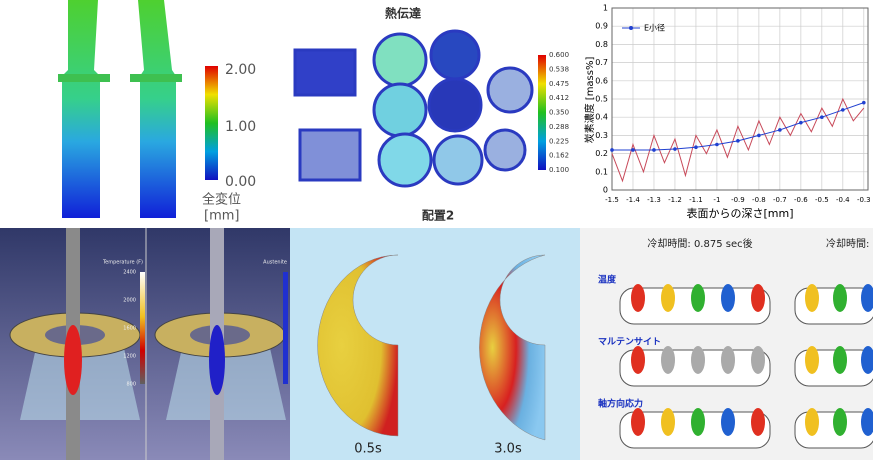  I want to click on x-tick-label: -0.8, so click(759, 200).